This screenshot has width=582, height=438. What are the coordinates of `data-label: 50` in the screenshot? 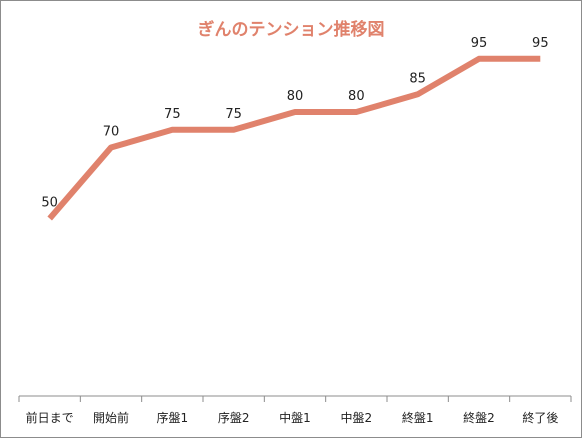 It's located at (49, 203).